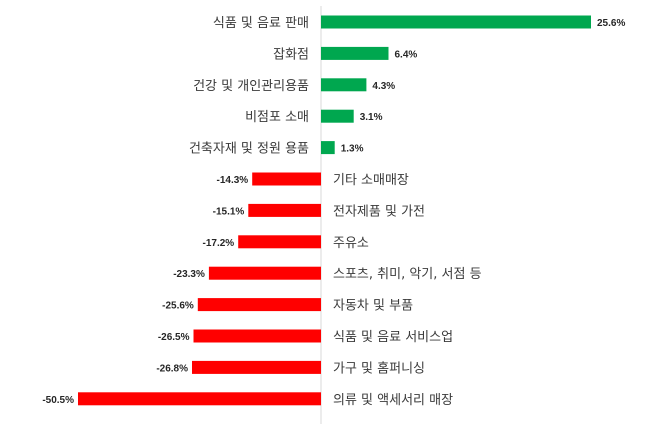  I want to click on category-label-7: 주유소, so click(351, 243).